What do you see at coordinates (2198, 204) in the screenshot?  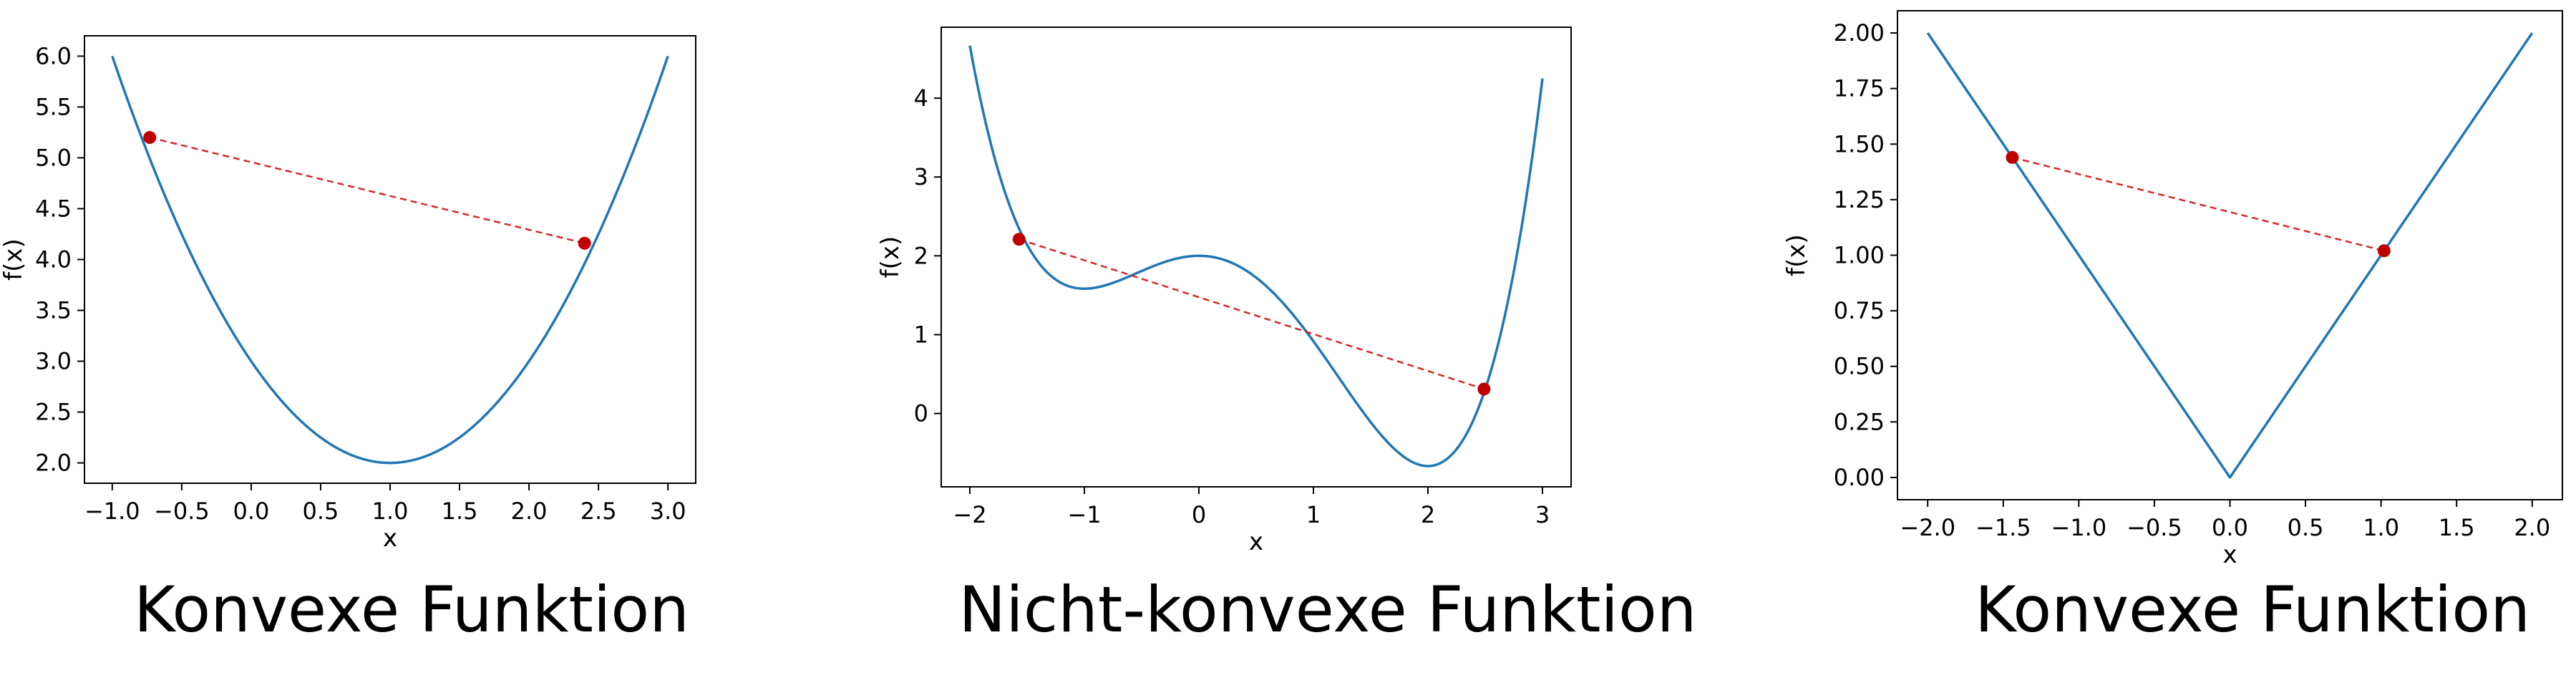 I see `chord-line-convex-absolute` at bounding box center [2198, 204].